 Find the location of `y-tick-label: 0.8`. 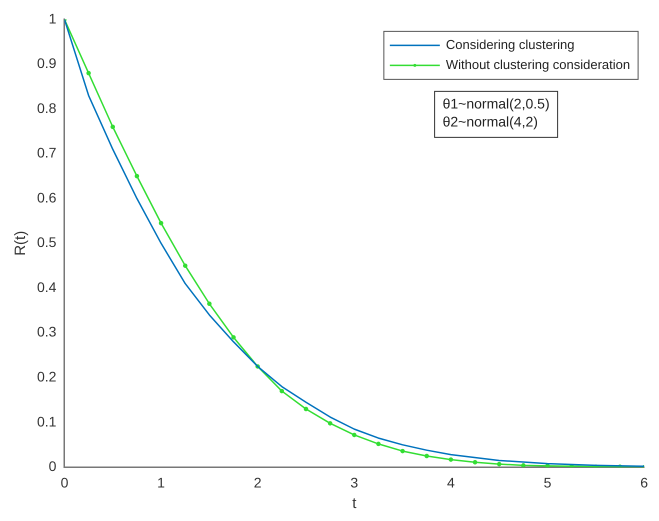

y-tick-label: 0.8 is located at coordinates (46, 108).